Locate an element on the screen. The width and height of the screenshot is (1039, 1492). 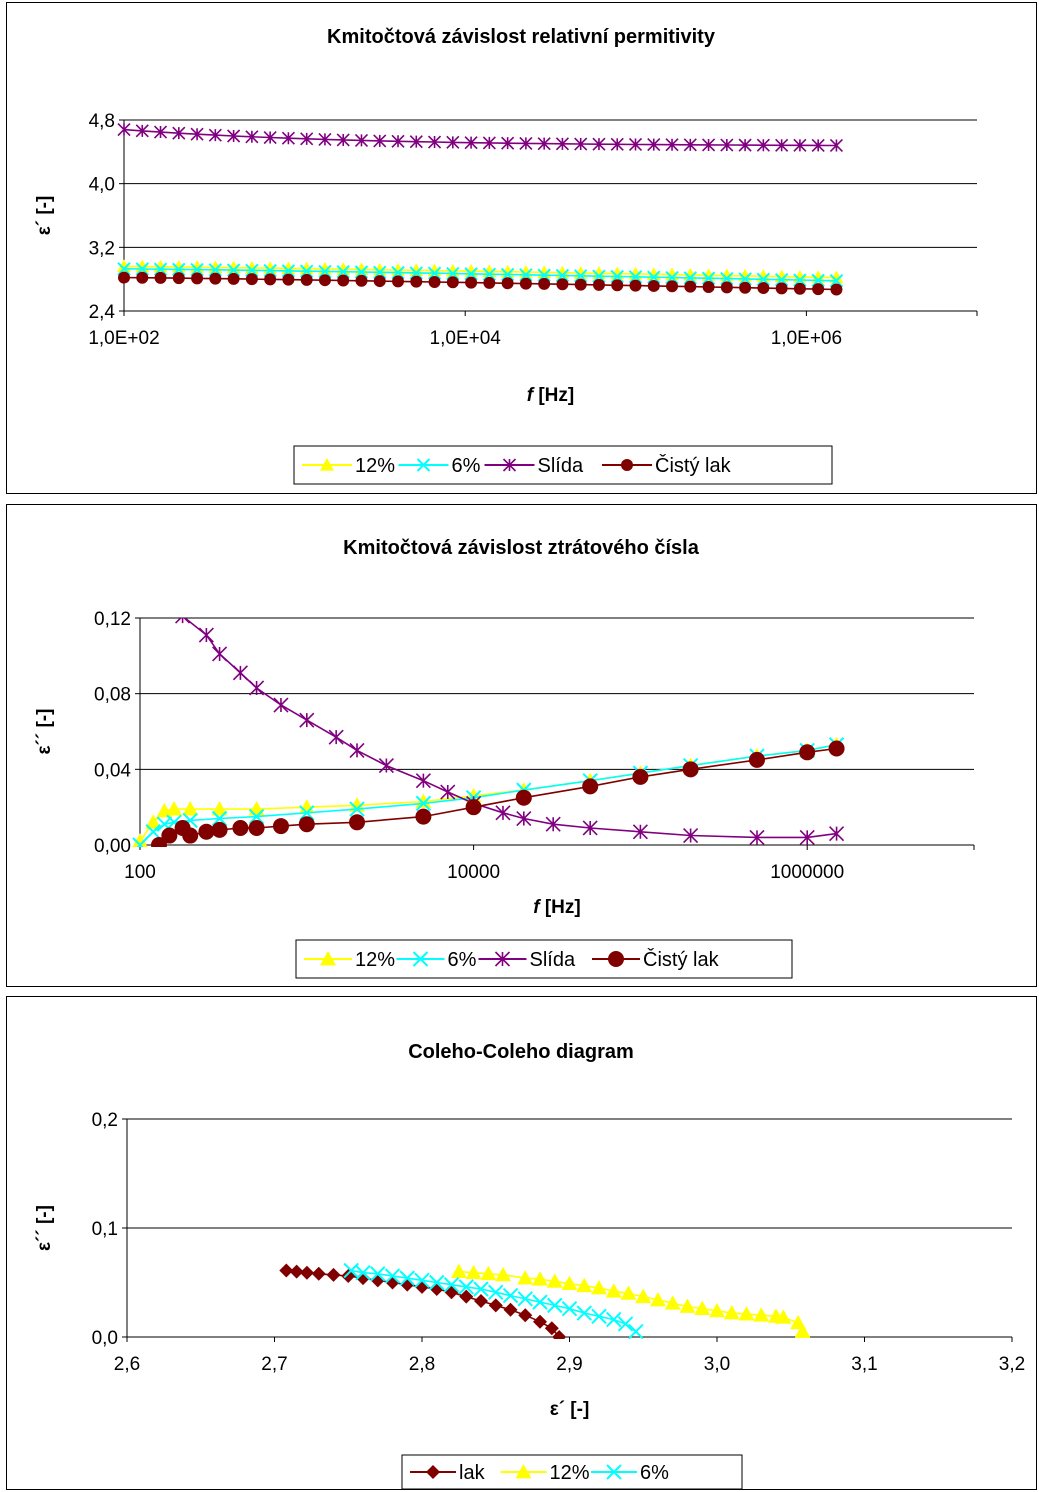
x-tick-label: 3,0 is located at coordinates (717, 1364).